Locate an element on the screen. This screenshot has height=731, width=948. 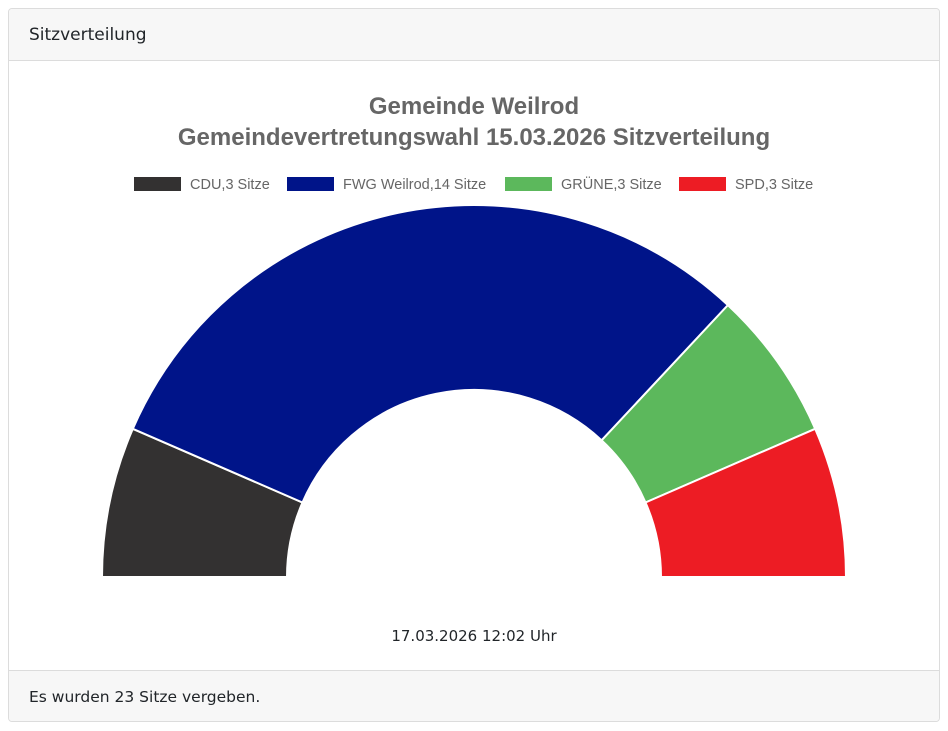
timestamp: 17.03.2026 12:02 Uhr is located at coordinates (474, 636).